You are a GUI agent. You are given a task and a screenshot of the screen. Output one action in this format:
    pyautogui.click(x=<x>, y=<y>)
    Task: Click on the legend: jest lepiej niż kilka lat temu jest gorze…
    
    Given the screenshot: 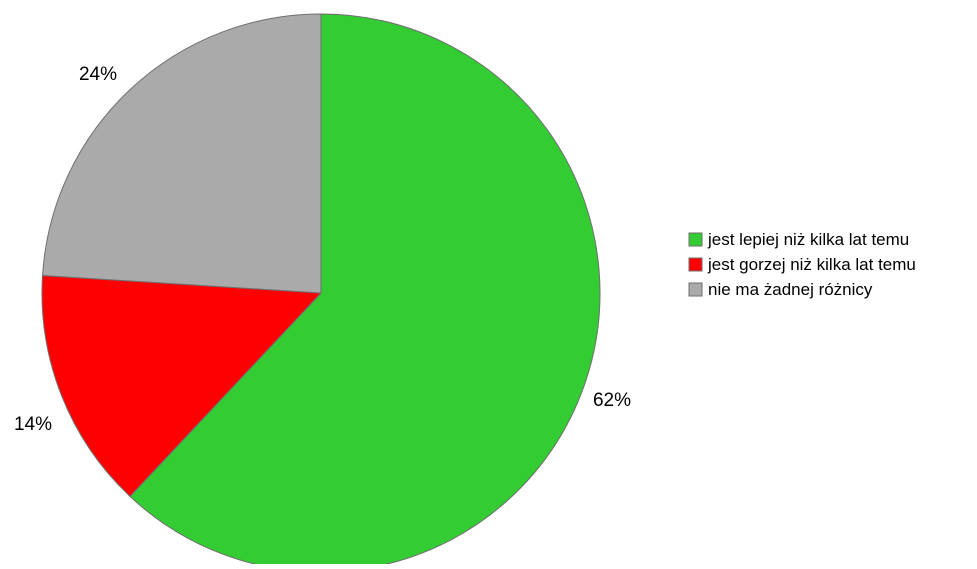 What is the action you would take?
    pyautogui.click(x=802, y=264)
    